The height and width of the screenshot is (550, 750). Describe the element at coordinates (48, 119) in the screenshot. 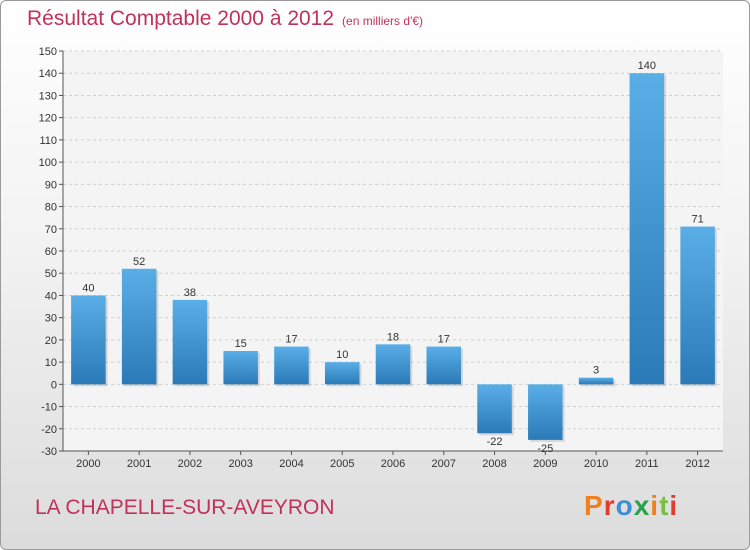

I see `y-tick-label: 120` at that location.